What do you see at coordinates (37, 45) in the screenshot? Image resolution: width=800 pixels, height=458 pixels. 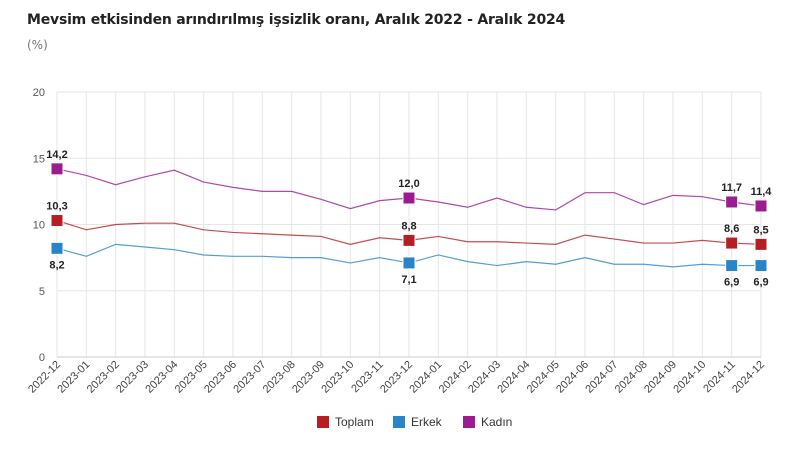 I see `chart-unit: (%)` at bounding box center [37, 45].